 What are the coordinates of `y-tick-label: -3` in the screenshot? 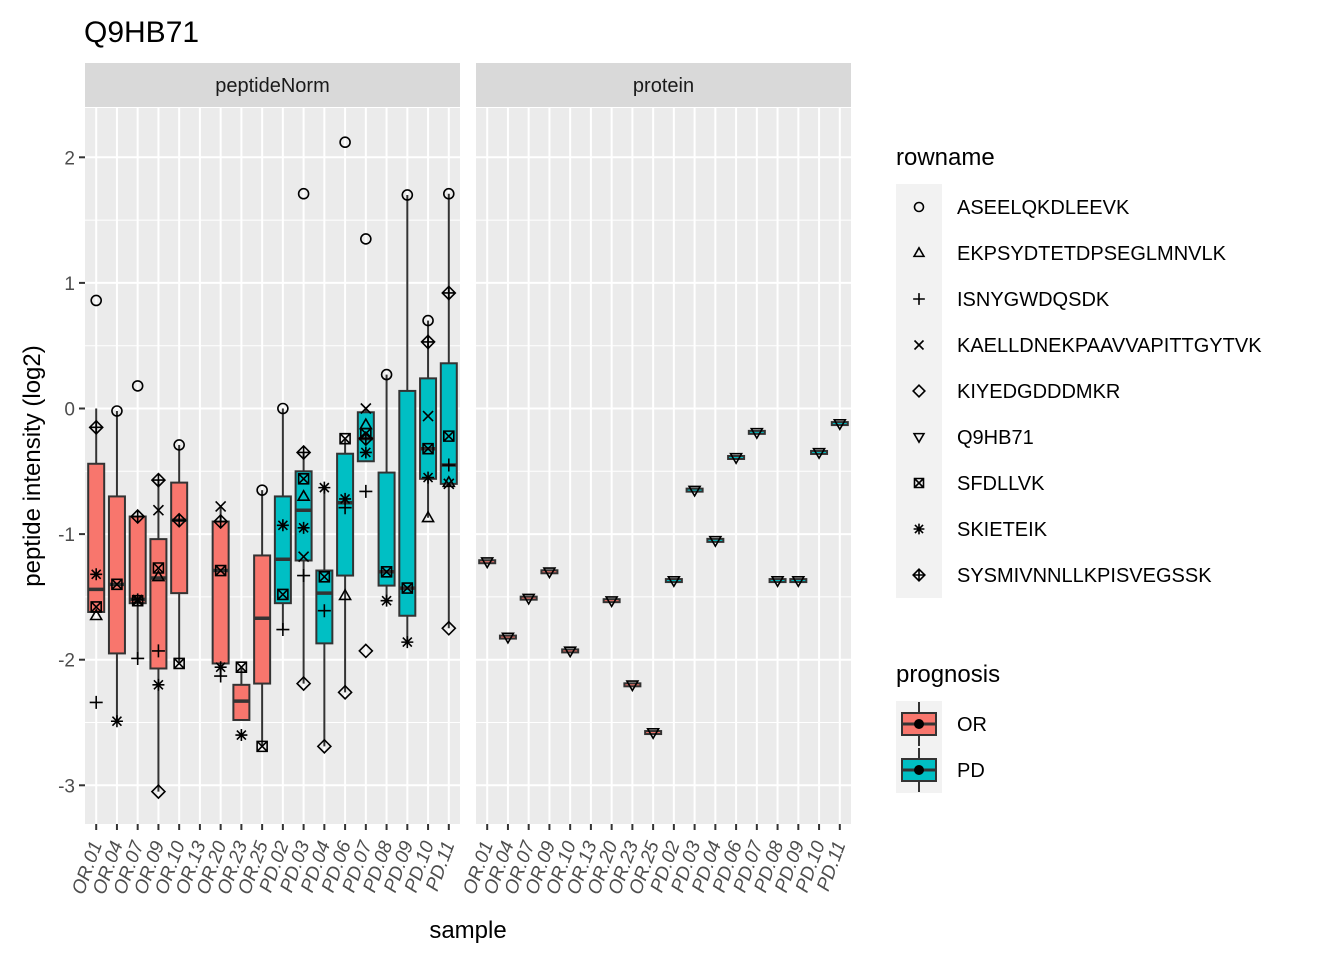 It's located at (66, 786).